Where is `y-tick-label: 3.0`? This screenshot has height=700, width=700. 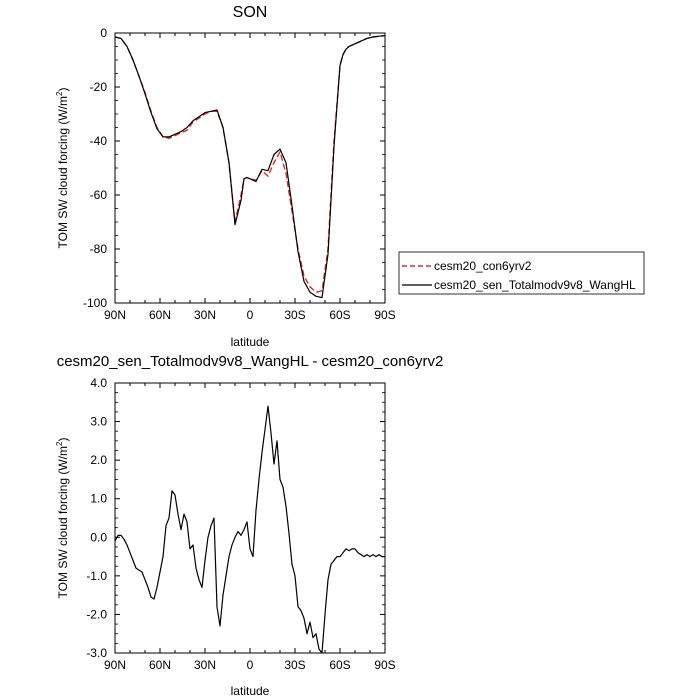
y-tick-label: 3.0 is located at coordinates (98, 422).